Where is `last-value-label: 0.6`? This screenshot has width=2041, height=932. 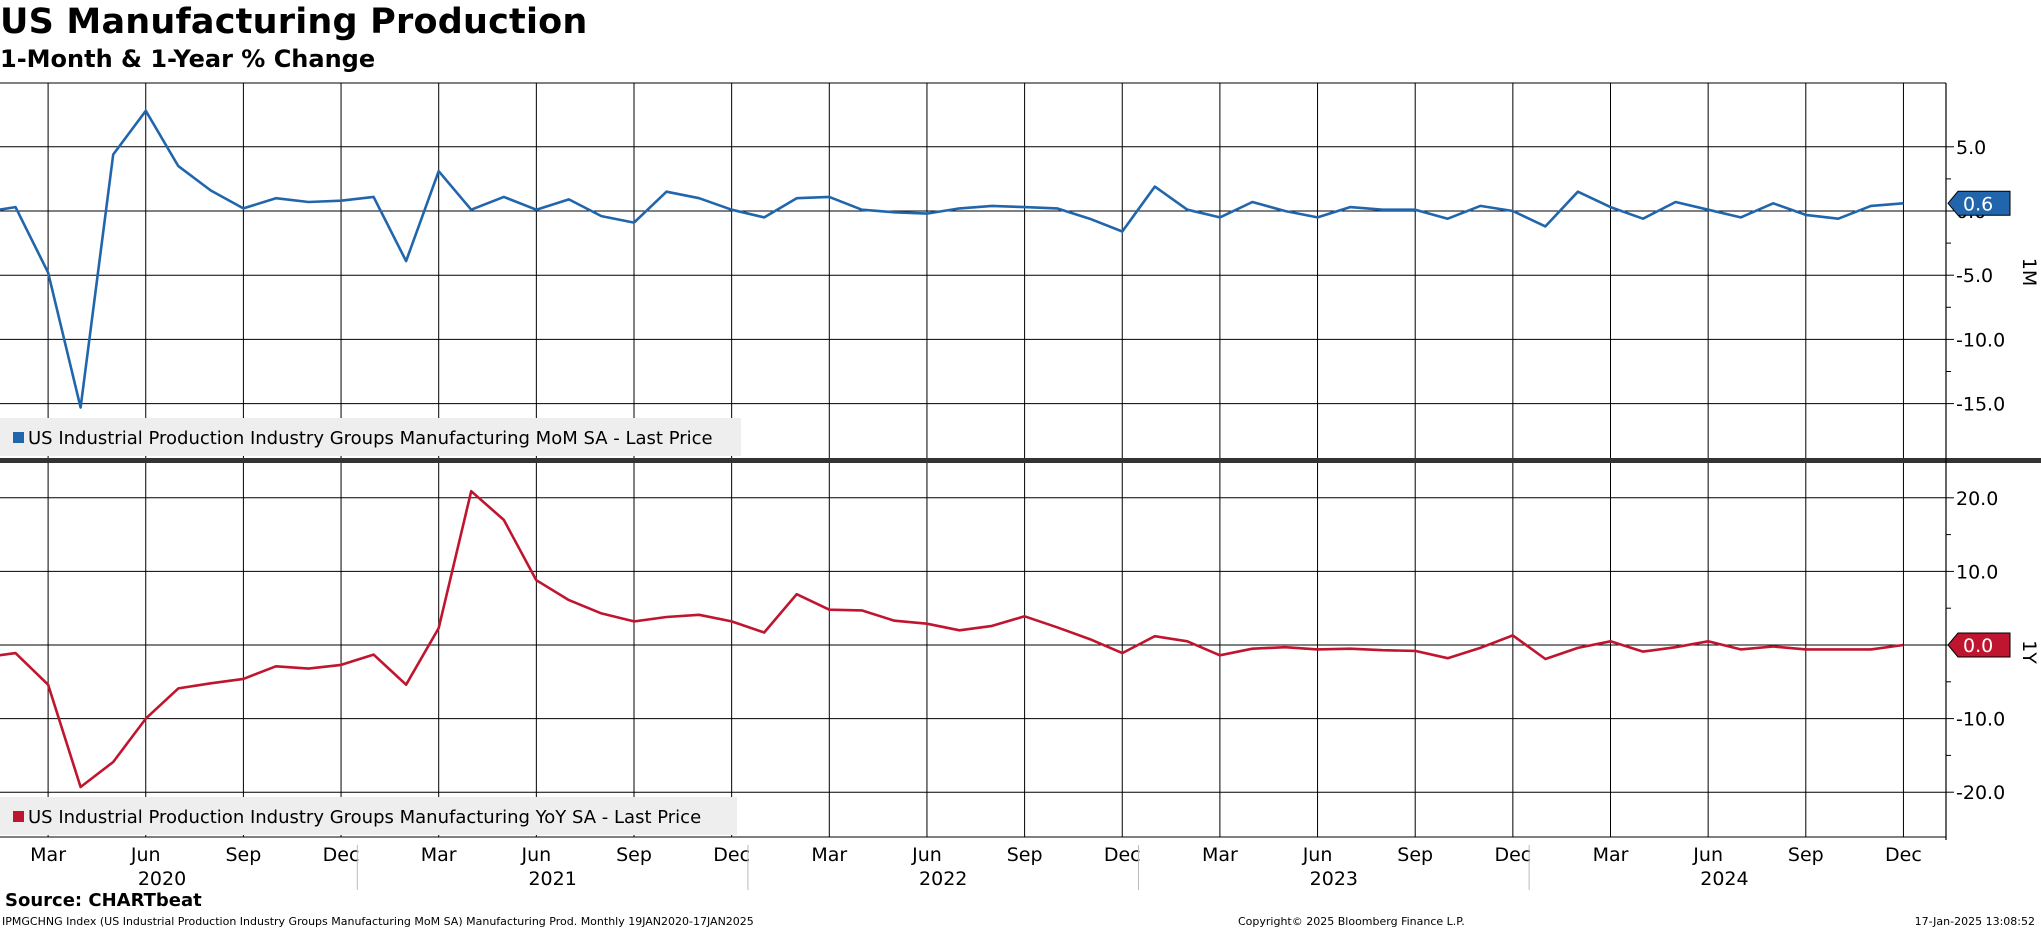
last-value-label: 0.6 is located at coordinates (1978, 204).